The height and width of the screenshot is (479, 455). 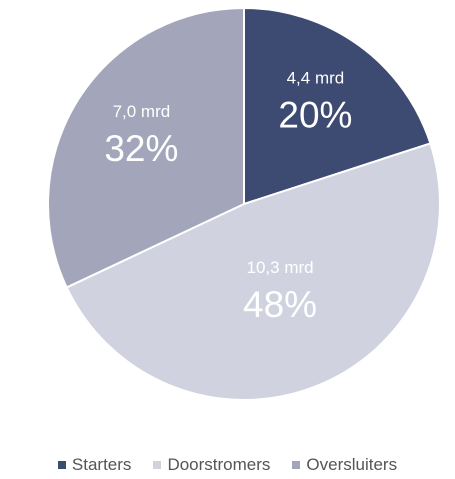 What do you see at coordinates (352, 464) in the screenshot?
I see `legend-label-oversluiters: Oversluiters` at bounding box center [352, 464].